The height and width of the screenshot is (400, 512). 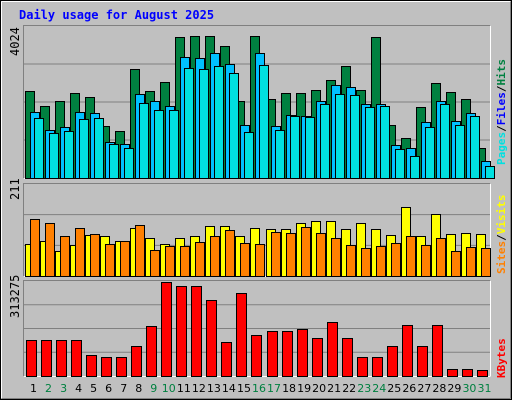 What do you see at coordinates (334, 388) in the screenshot?
I see `x-tick-label-day-21: 21` at bounding box center [334, 388].